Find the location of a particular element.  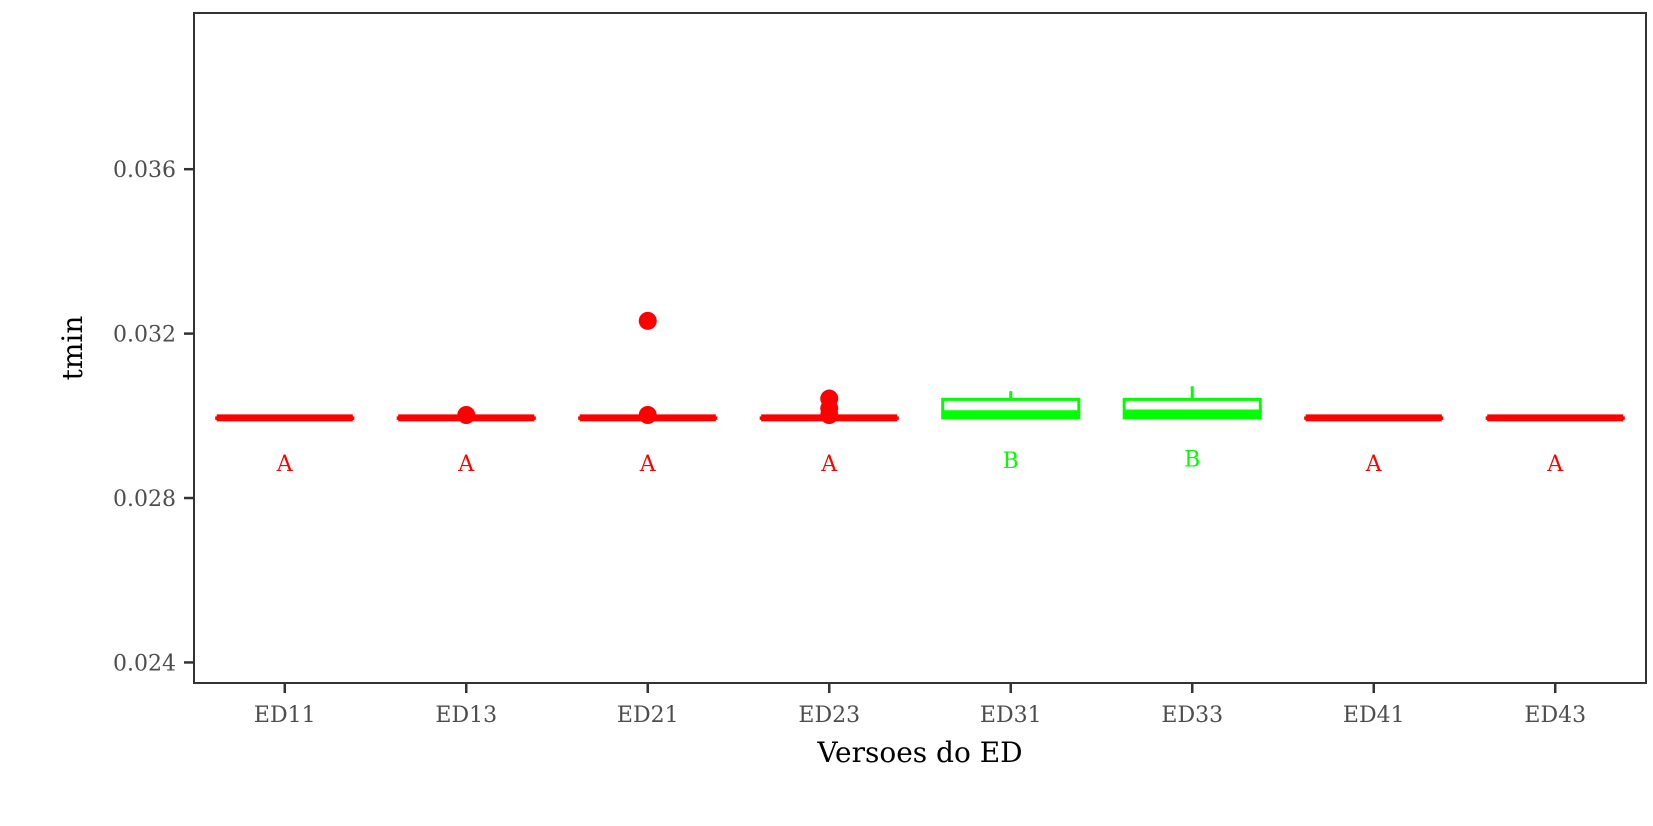

box-group-ed21: A is located at coordinates (648, 394).